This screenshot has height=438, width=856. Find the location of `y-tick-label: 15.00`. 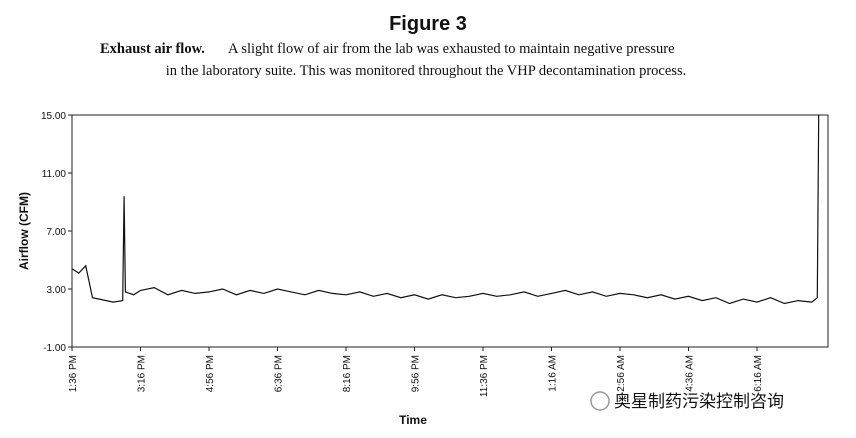

y-tick-label: 15.00 is located at coordinates (53, 116).